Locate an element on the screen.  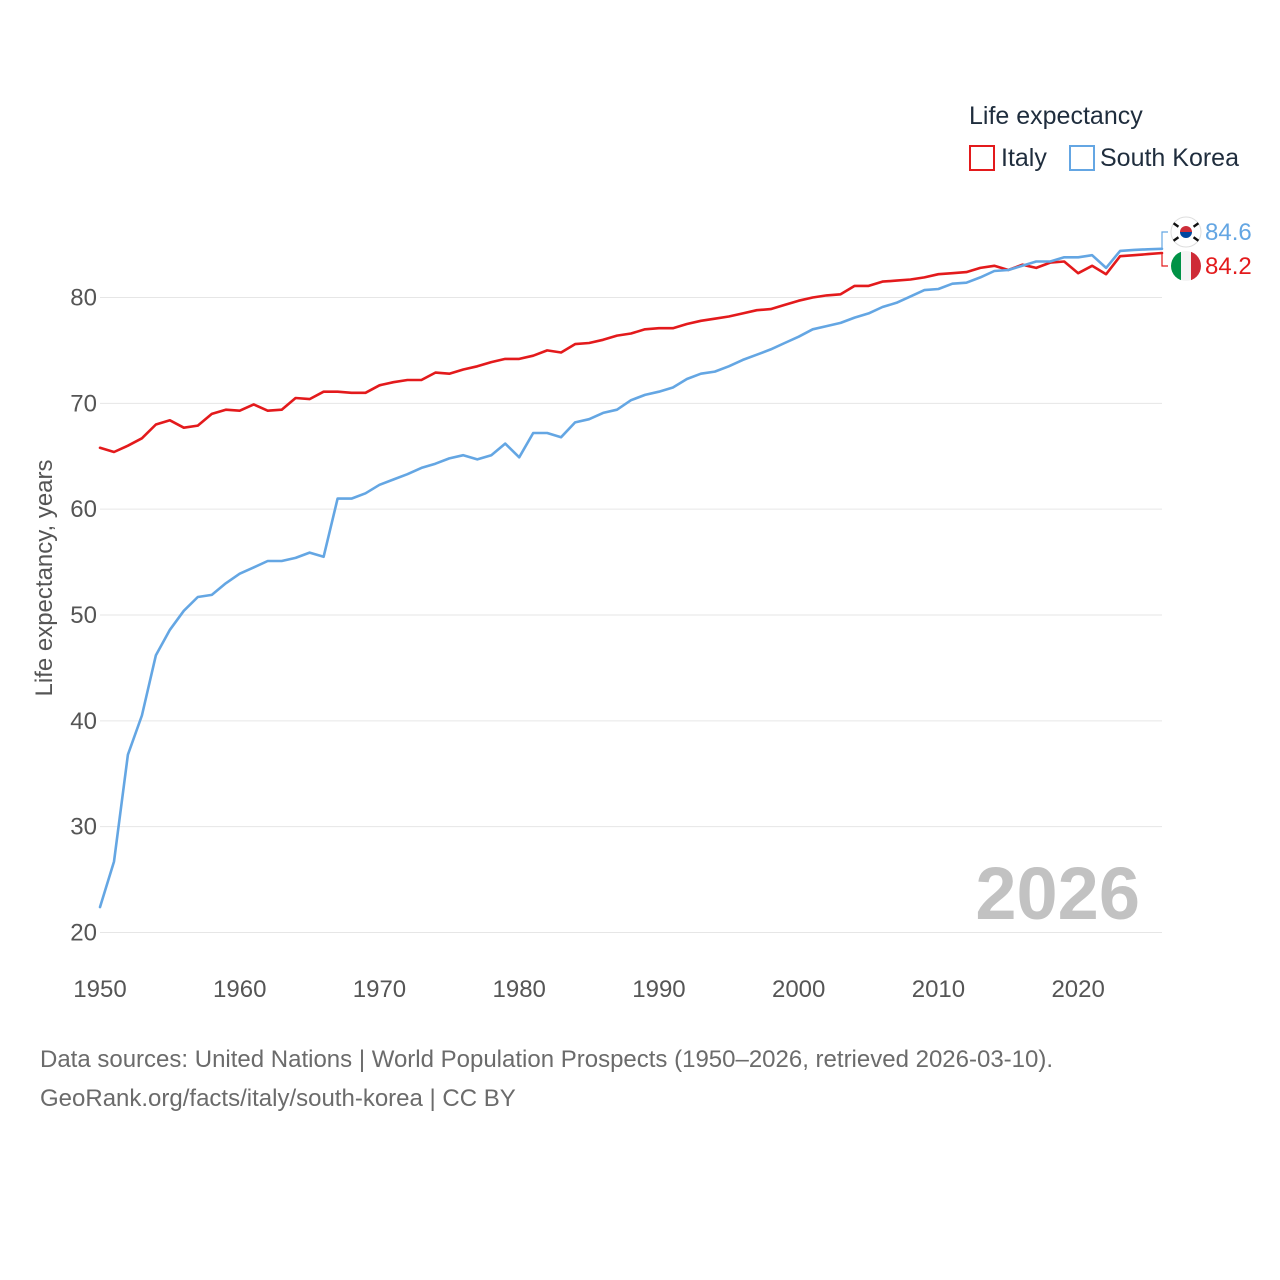
x-tick-label: 1950 is located at coordinates (99, 989).